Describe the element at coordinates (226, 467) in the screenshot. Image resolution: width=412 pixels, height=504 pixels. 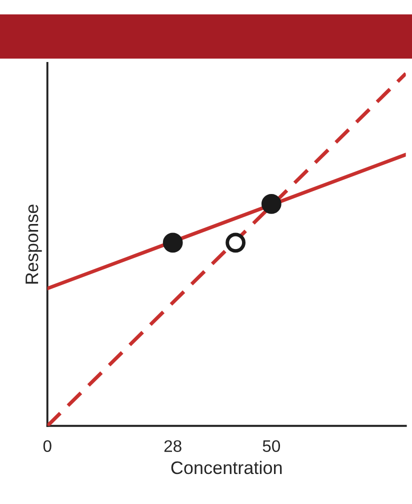
I see `x-axis-title: Concentration` at that location.